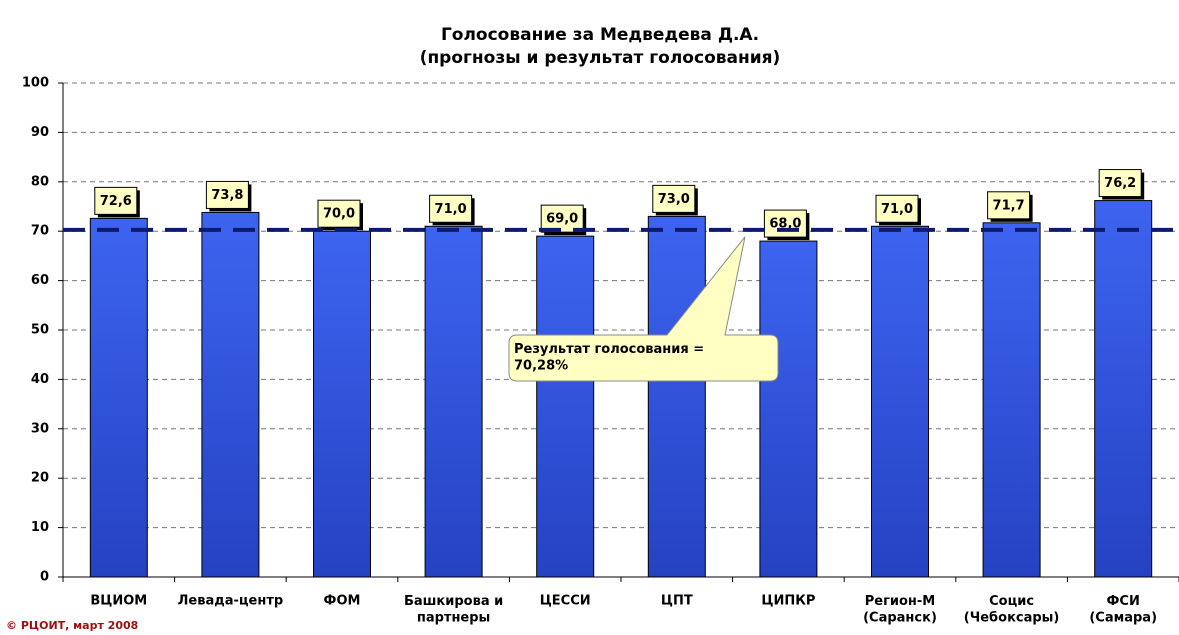 Image resolution: width=1179 pixels, height=635 pixels. Describe the element at coordinates (600, 35) in the screenshot. I see `chart-title: Голосование за Медведева Д.А.` at that location.